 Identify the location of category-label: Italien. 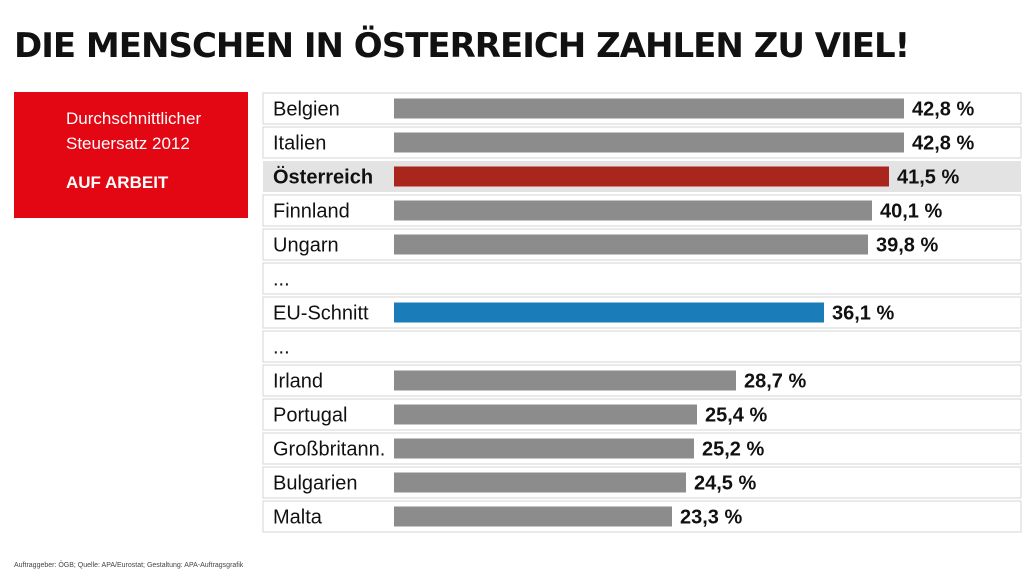
(299, 144).